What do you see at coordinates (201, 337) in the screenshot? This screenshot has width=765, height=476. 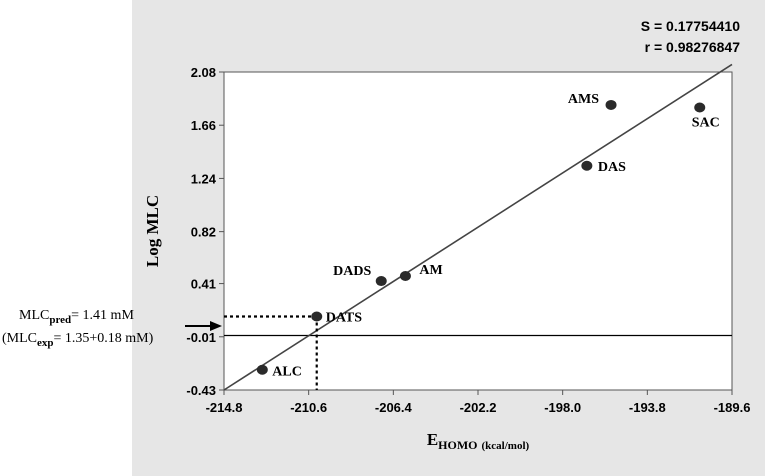 I see `y-tick-label: -0.01` at bounding box center [201, 337].